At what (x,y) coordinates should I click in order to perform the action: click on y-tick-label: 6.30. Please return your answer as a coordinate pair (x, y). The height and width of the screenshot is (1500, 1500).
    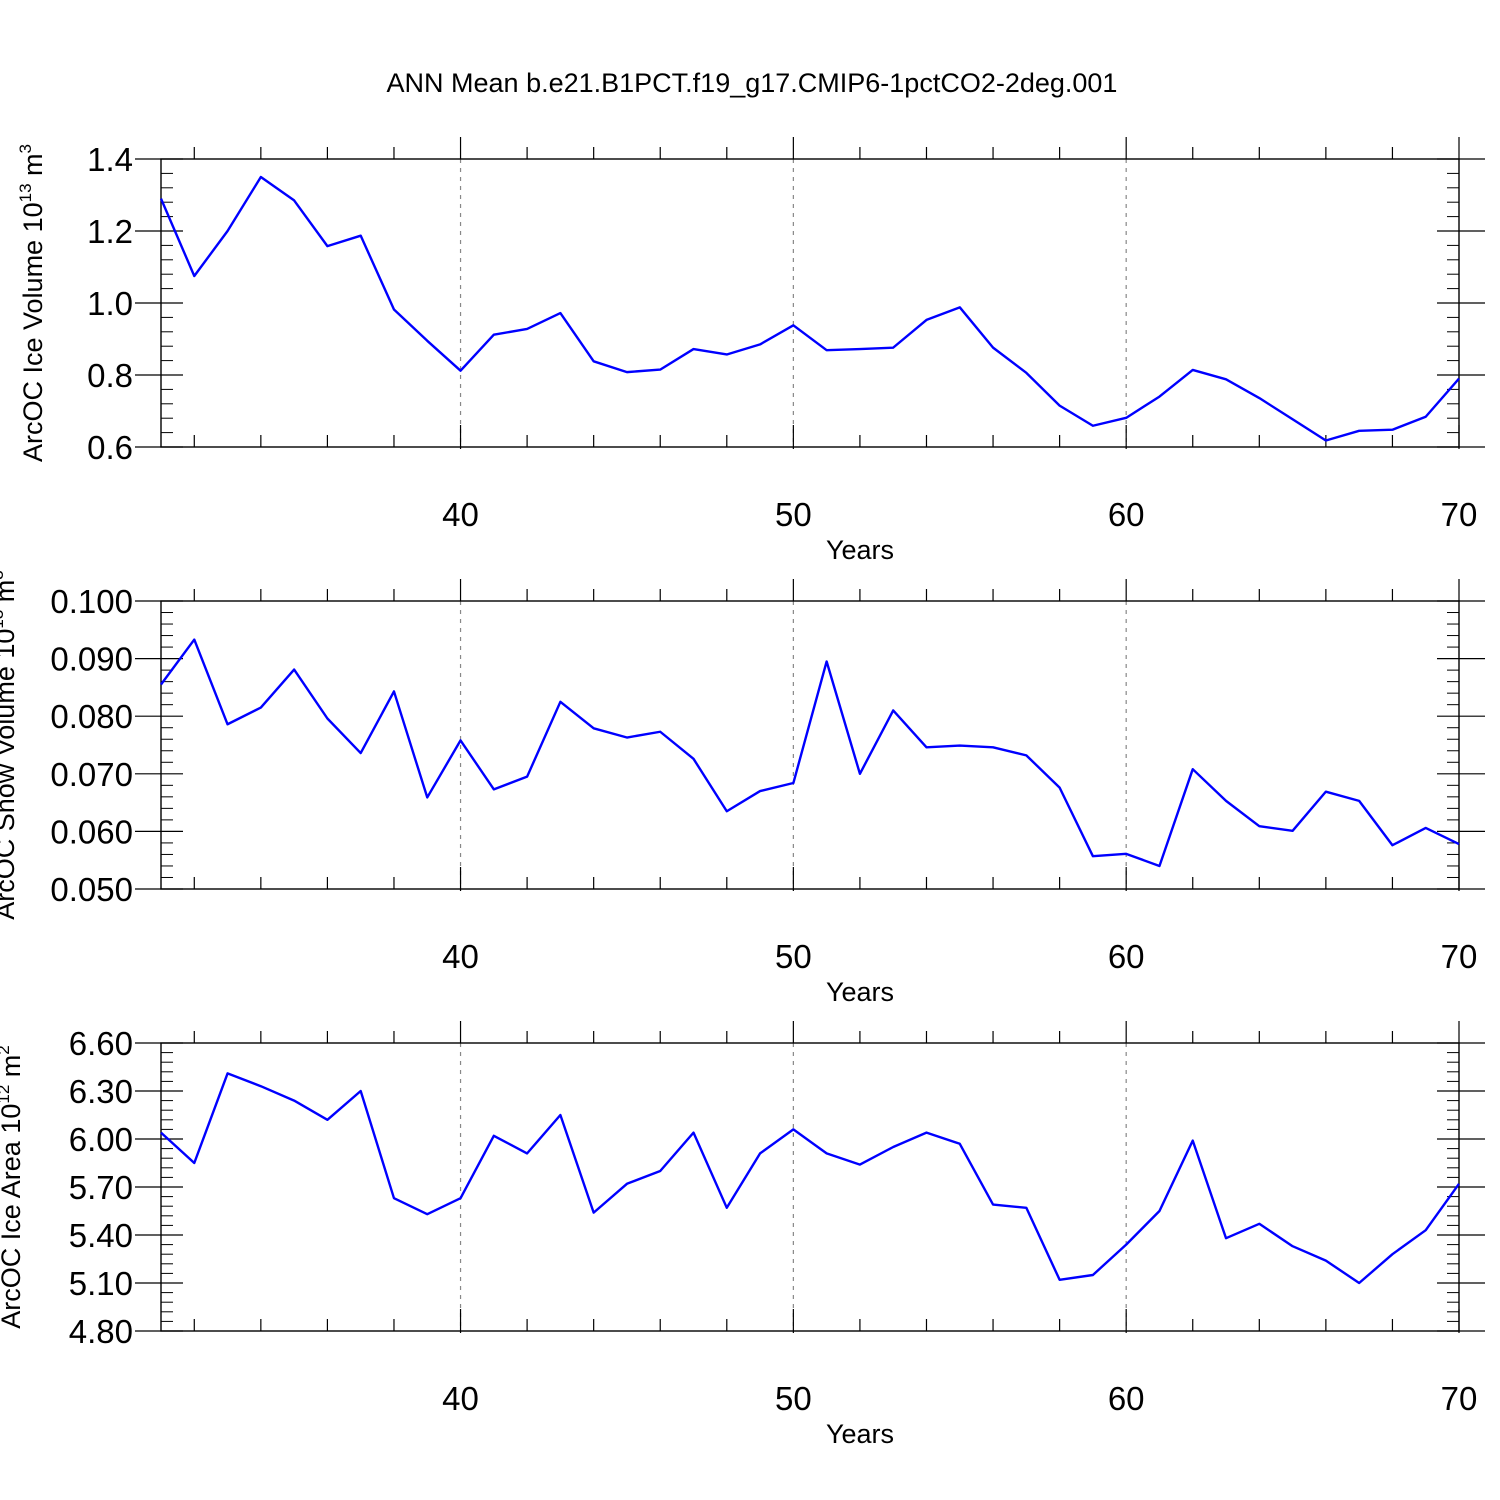
    Looking at the image, I should click on (101, 1091).